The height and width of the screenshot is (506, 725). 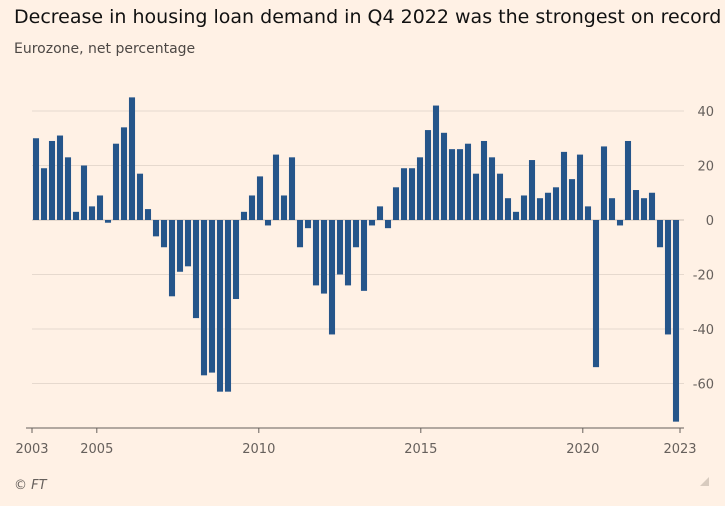 I want to click on y-tick-label: -60, so click(x=703, y=385).